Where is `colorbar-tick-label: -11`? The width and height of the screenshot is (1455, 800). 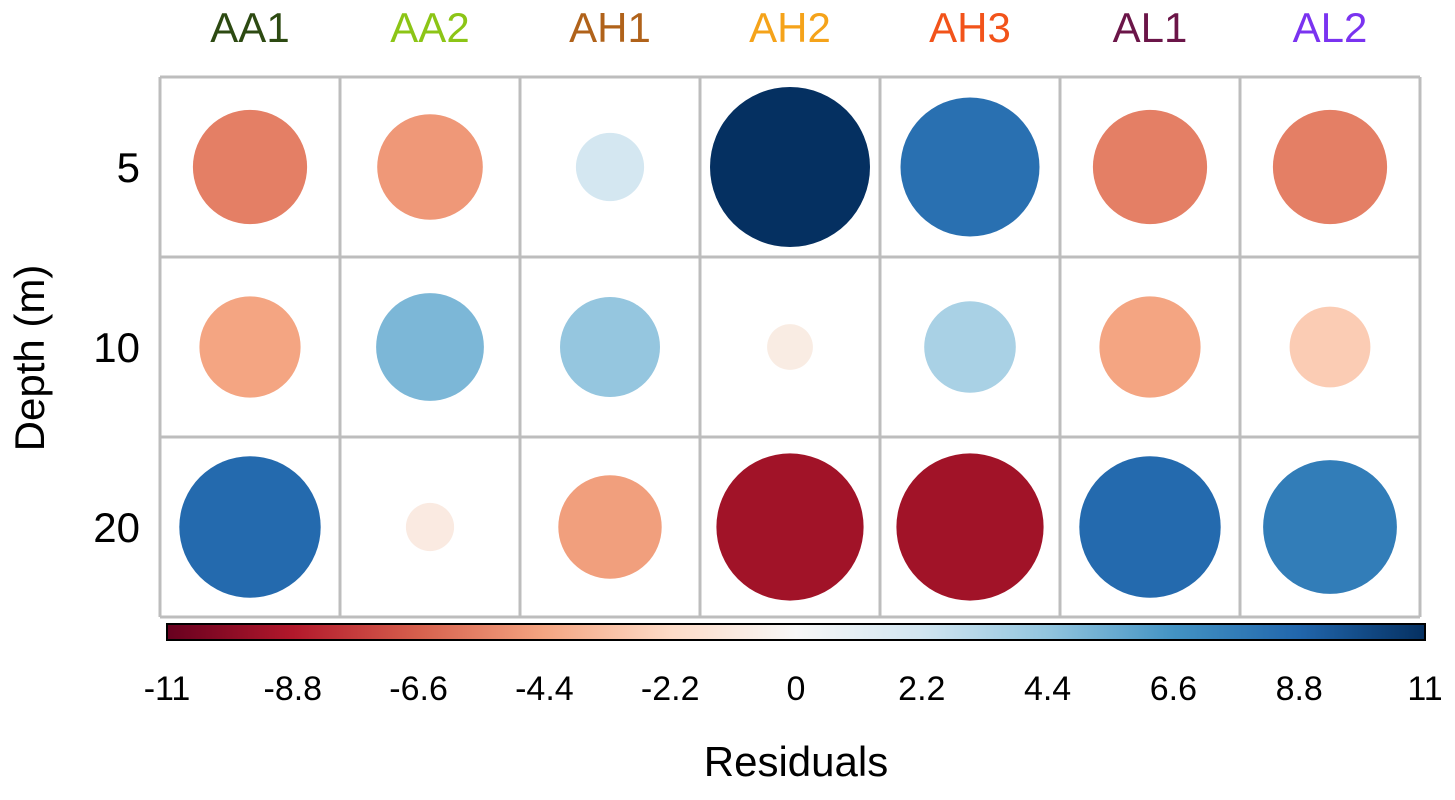
colorbar-tick-label: -11 is located at coordinates (167, 689).